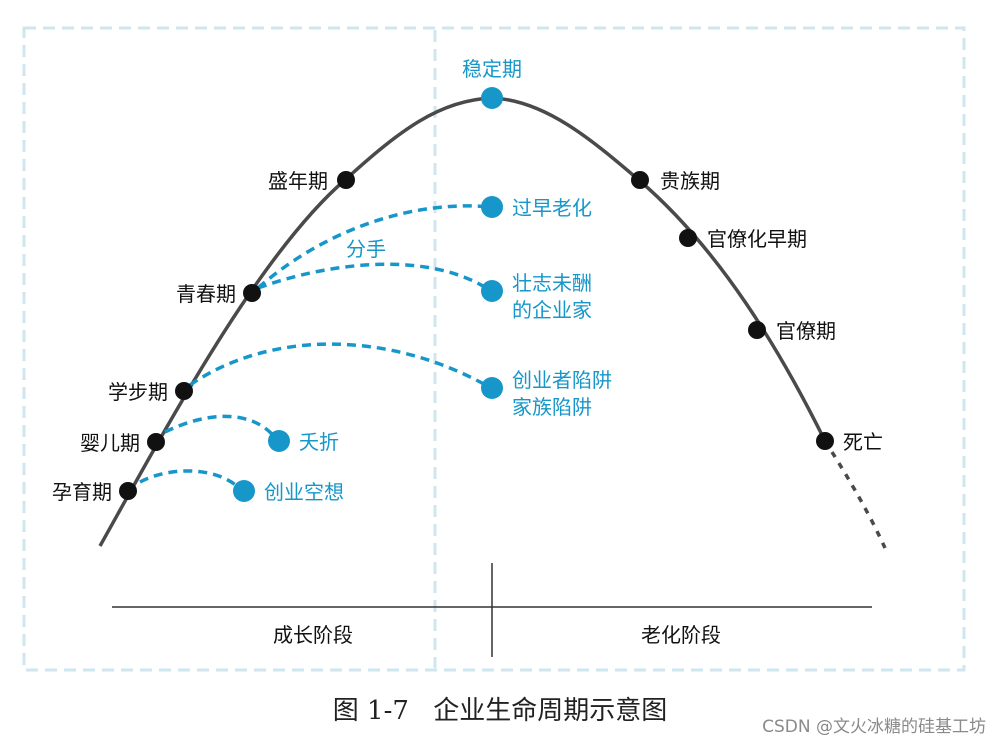  I want to click on watermark: CSDN @文火冰糖的硅基工坊, so click(874, 727).